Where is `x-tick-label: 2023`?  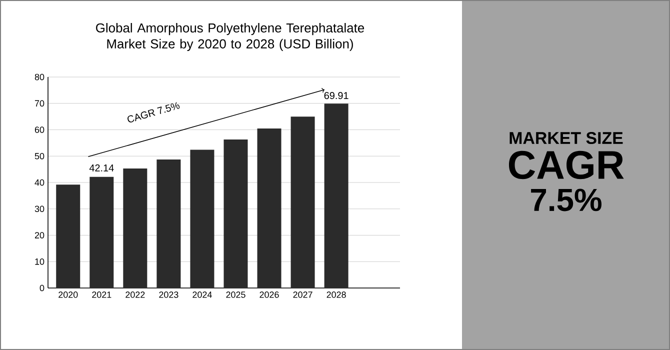
x-tick-label: 2023 is located at coordinates (168, 295).